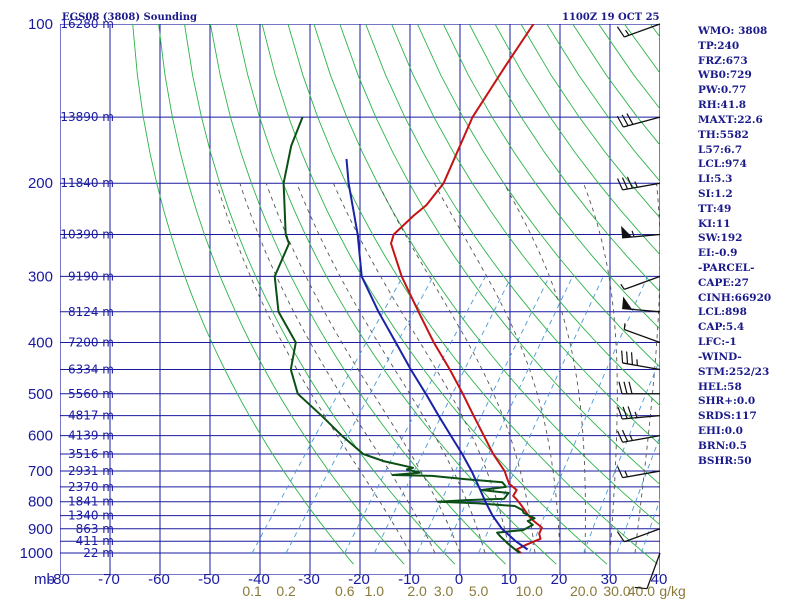 The height and width of the screenshot is (600, 800). Describe the element at coordinates (40, 471) in the screenshot. I see `pressure-tick-label: 700` at that location.